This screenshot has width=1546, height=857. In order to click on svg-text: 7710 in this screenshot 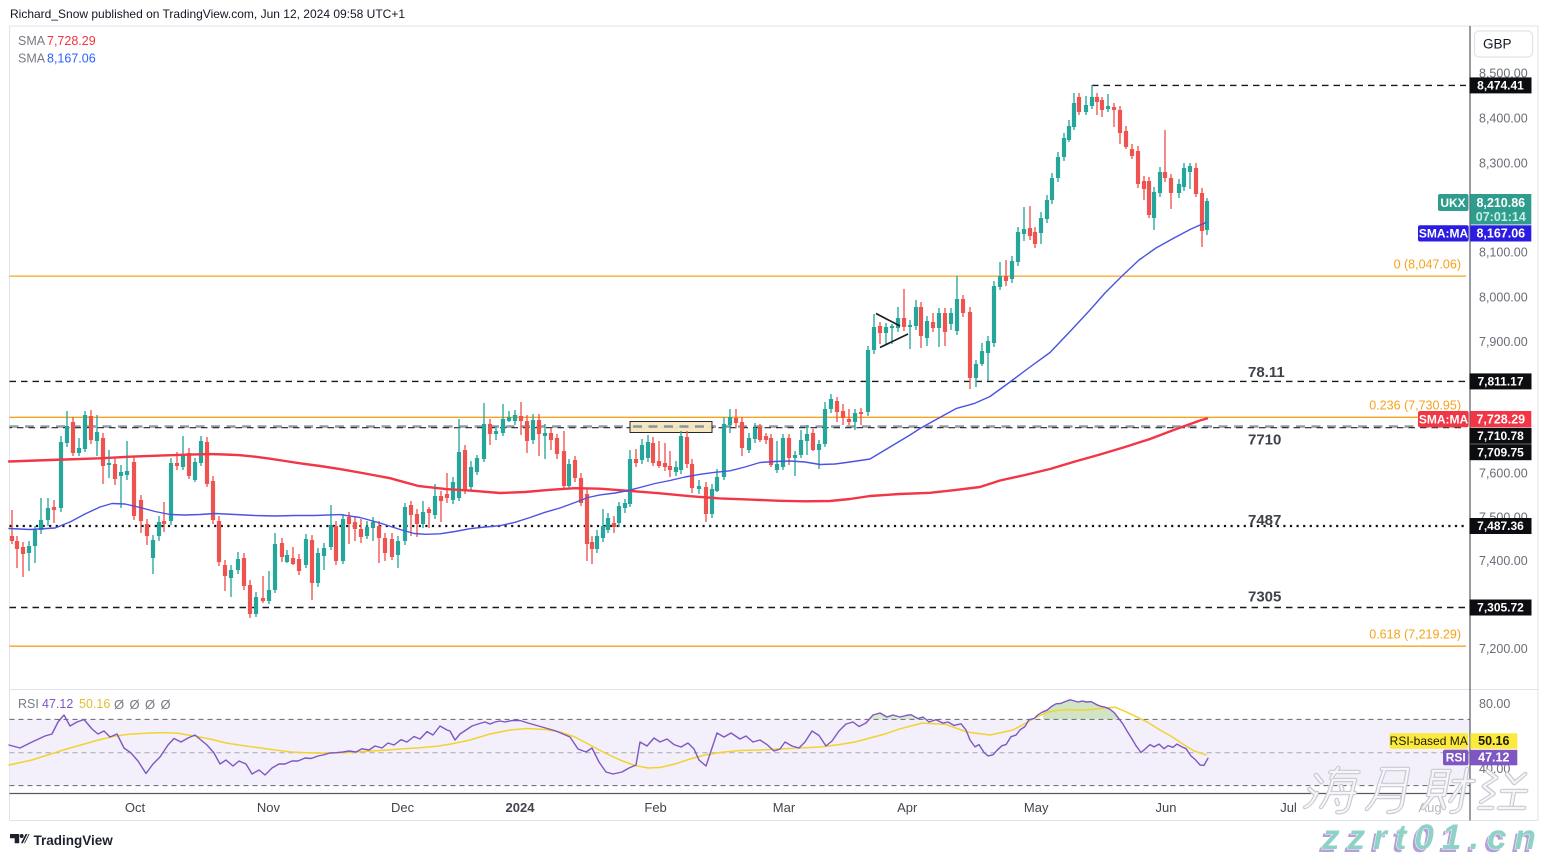, I will do `click(1264, 440)`.